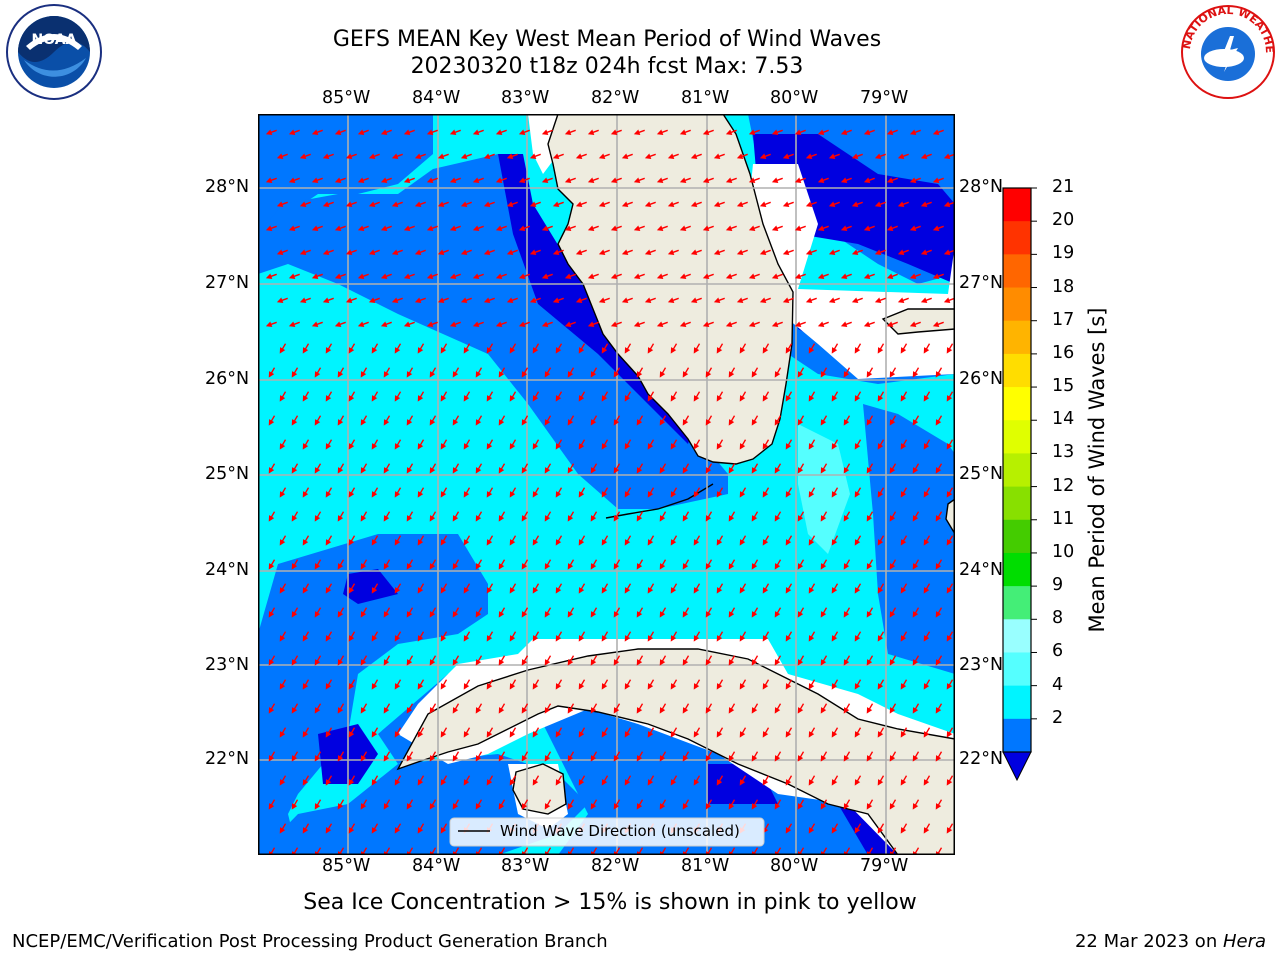 Image resolution: width=1280 pixels, height=960 pixels. Describe the element at coordinates (950, 517) in the screenshot. I see `bahamas-island` at that location.